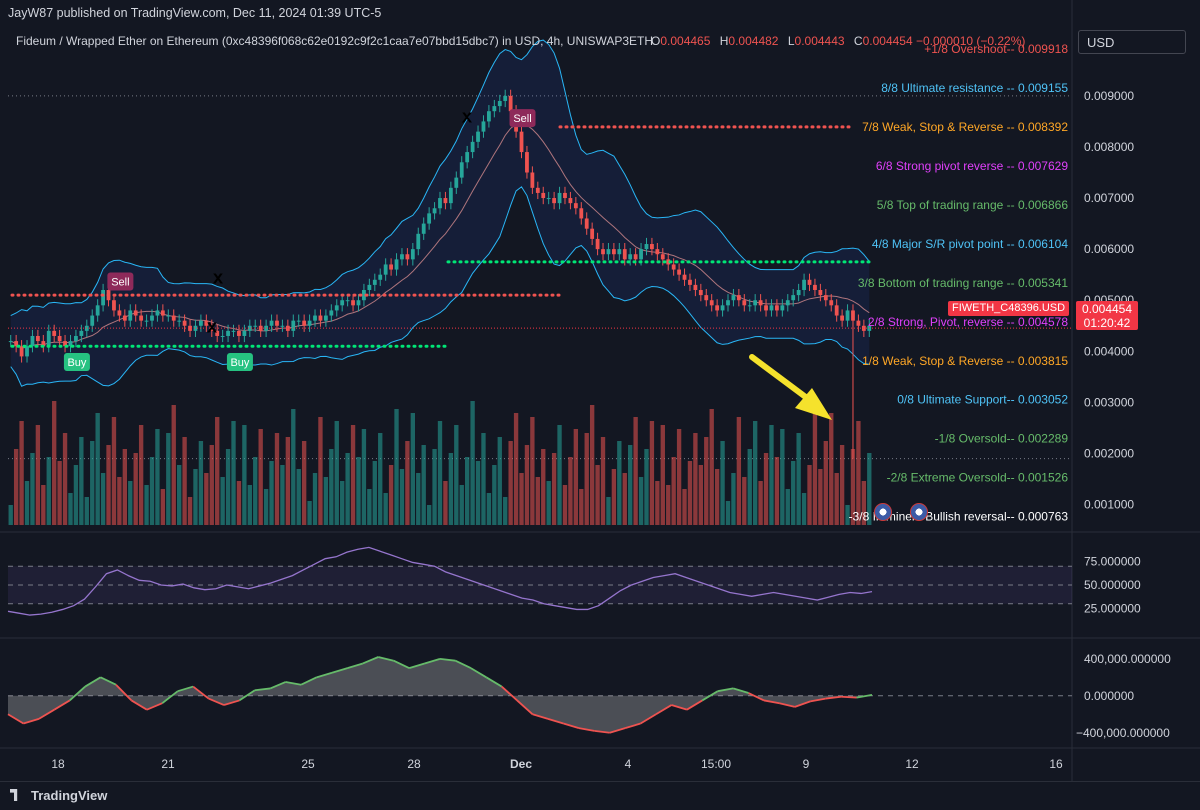 The height and width of the screenshot is (810, 1200). Describe the element at coordinates (414, 764) in the screenshot. I see `x-tick-label: 28` at that location.